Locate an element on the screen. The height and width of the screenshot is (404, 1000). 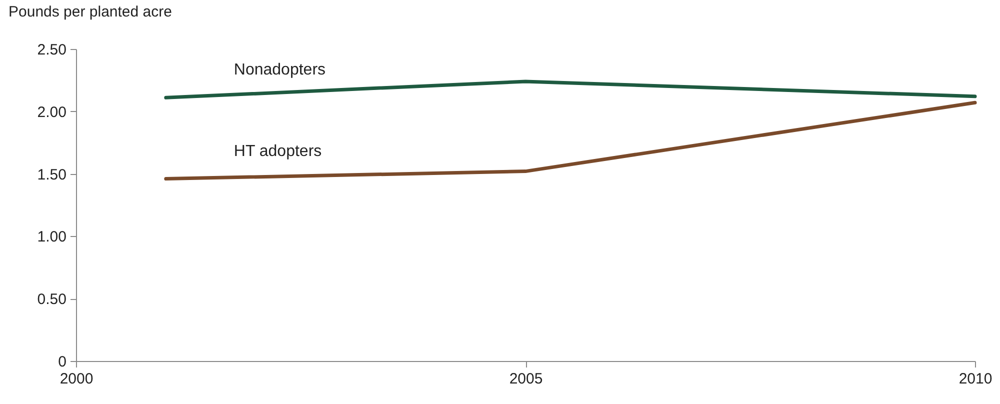
series-label: HT adopters is located at coordinates (278, 151).